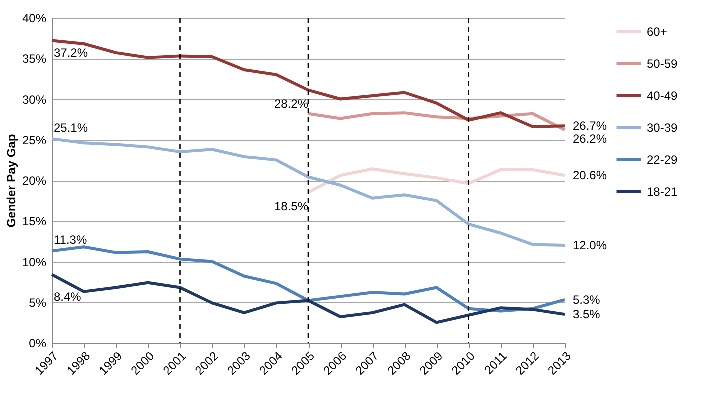  Describe the element at coordinates (11, 181) in the screenshot. I see `y-axis-title: Gender Pay Gap` at that location.